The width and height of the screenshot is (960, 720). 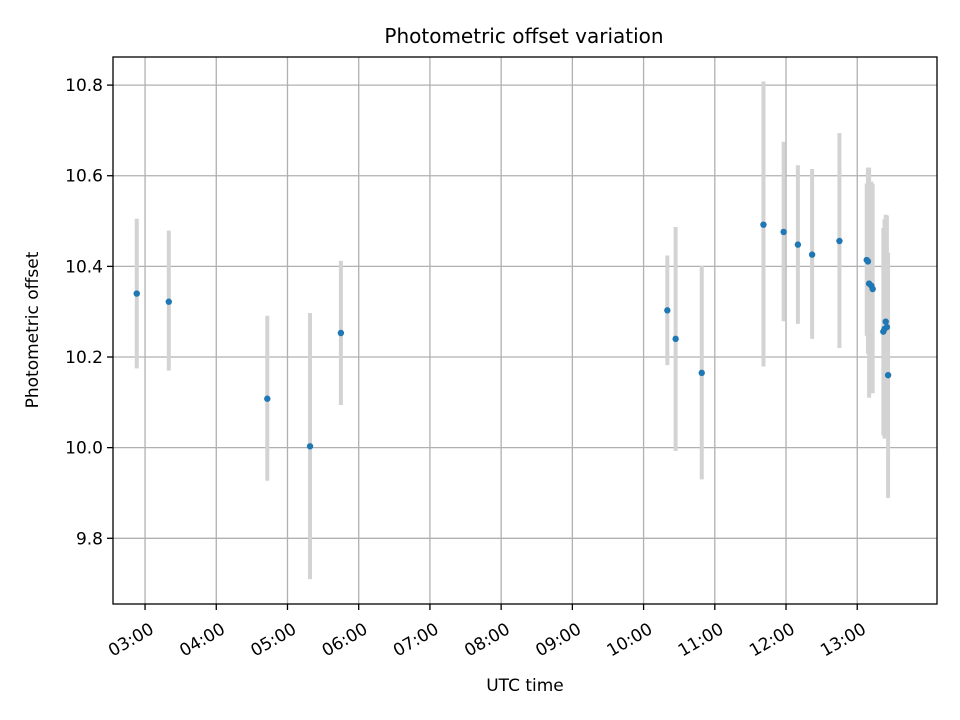 What do you see at coordinates (84, 358) in the screenshot?
I see `y-tick-label: 10.2` at bounding box center [84, 358].